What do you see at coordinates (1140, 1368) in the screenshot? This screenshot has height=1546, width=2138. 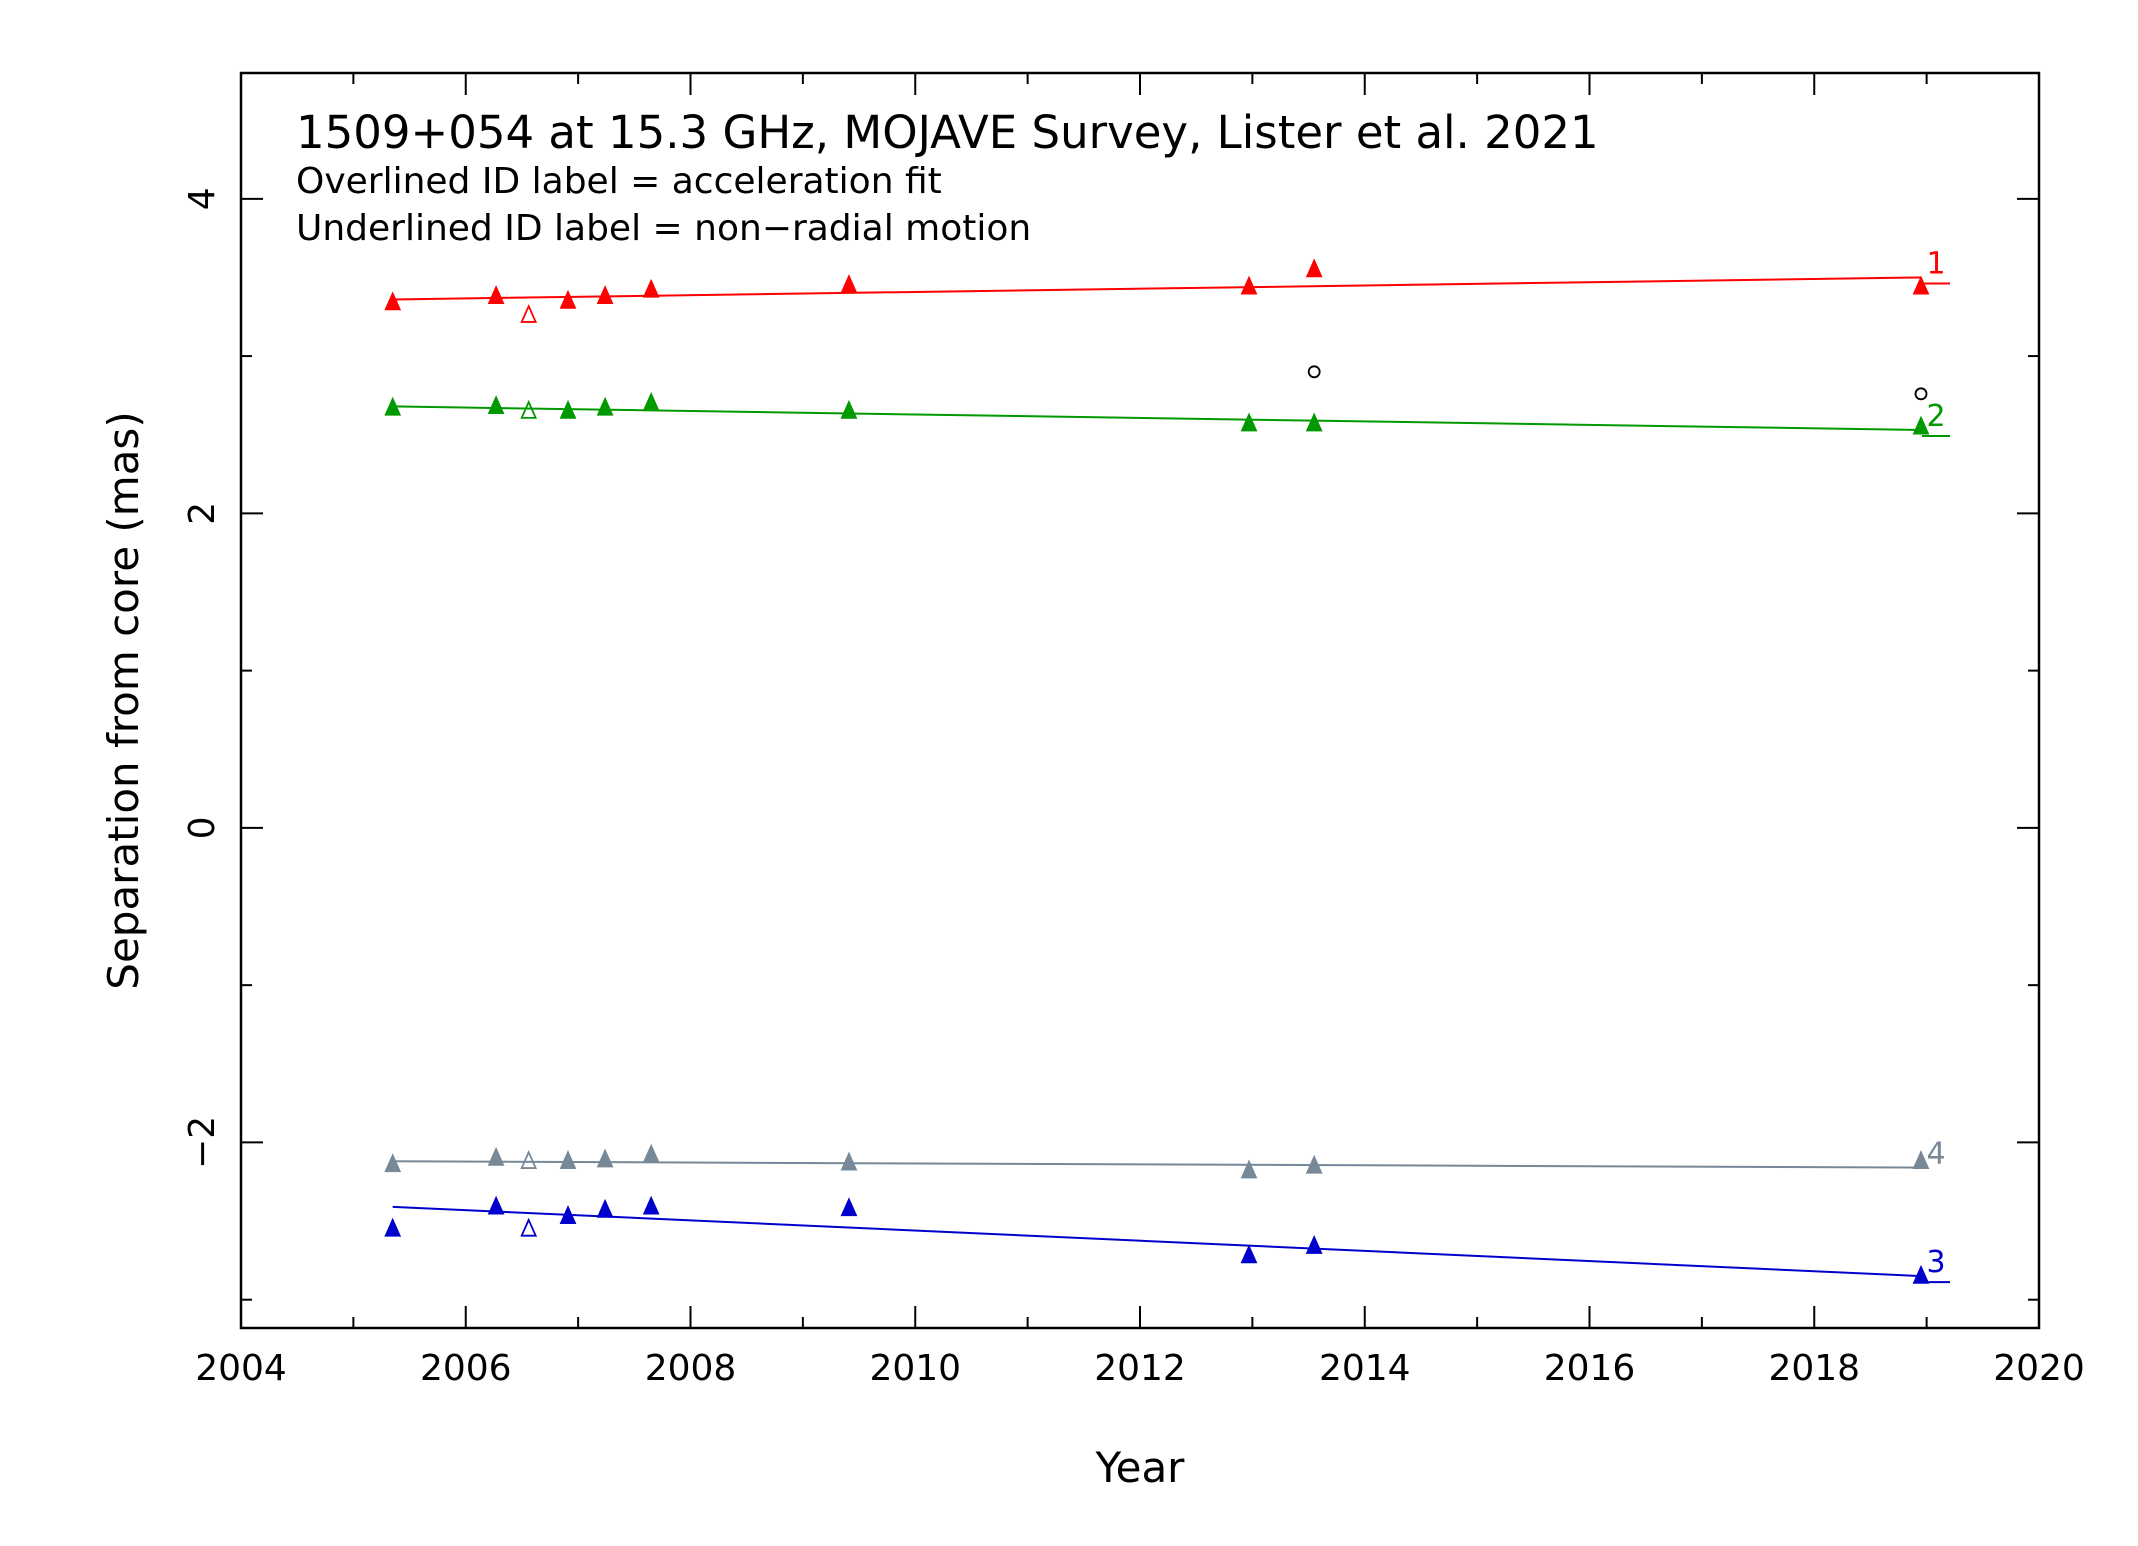 I see `x-tick-label: 2012` at bounding box center [1140, 1368].